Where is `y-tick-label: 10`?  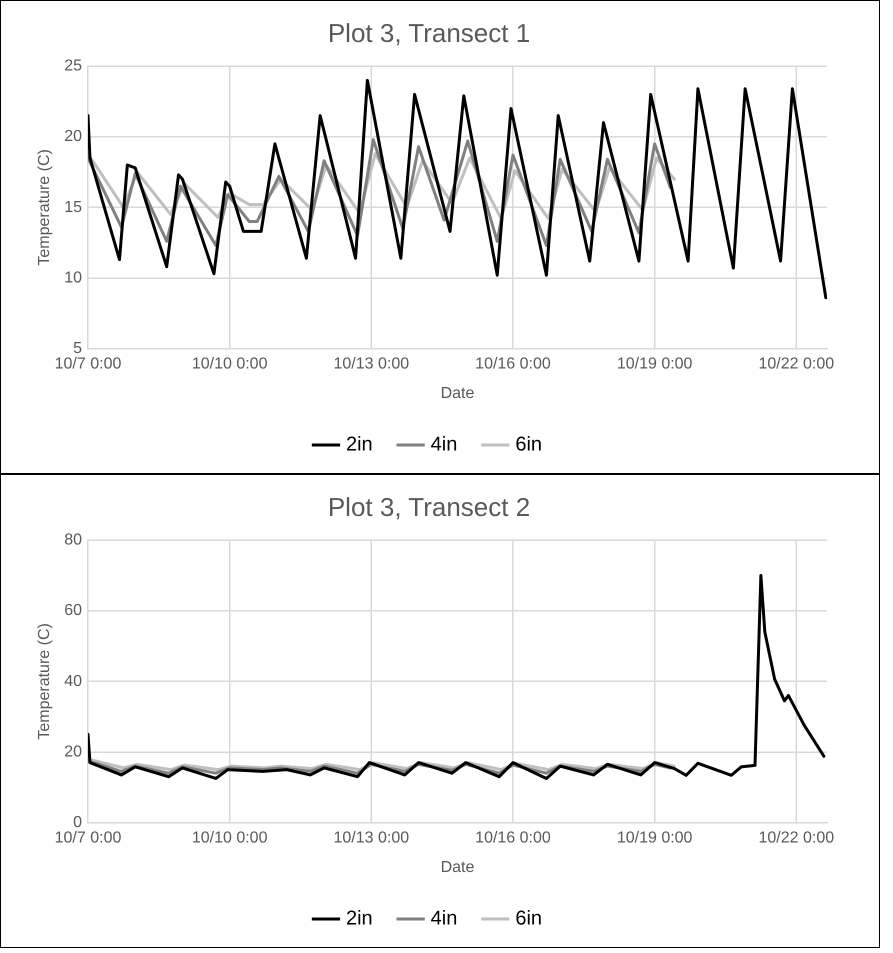
y-tick-label: 10 is located at coordinates (73, 277).